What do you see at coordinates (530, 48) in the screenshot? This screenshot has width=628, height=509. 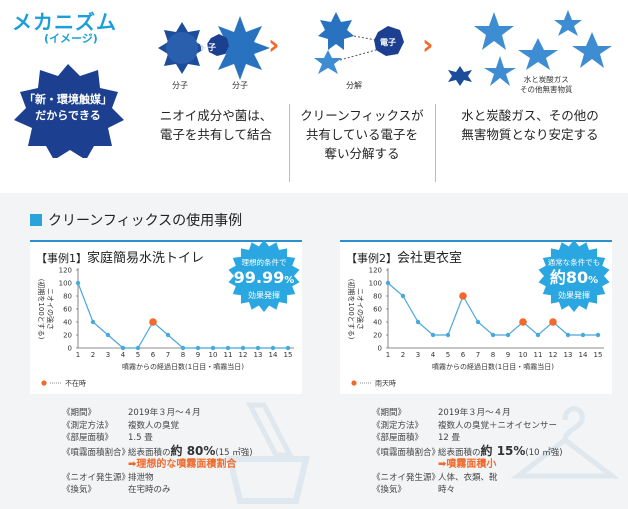 I see `harmless-substances-illustration` at bounding box center [530, 48].